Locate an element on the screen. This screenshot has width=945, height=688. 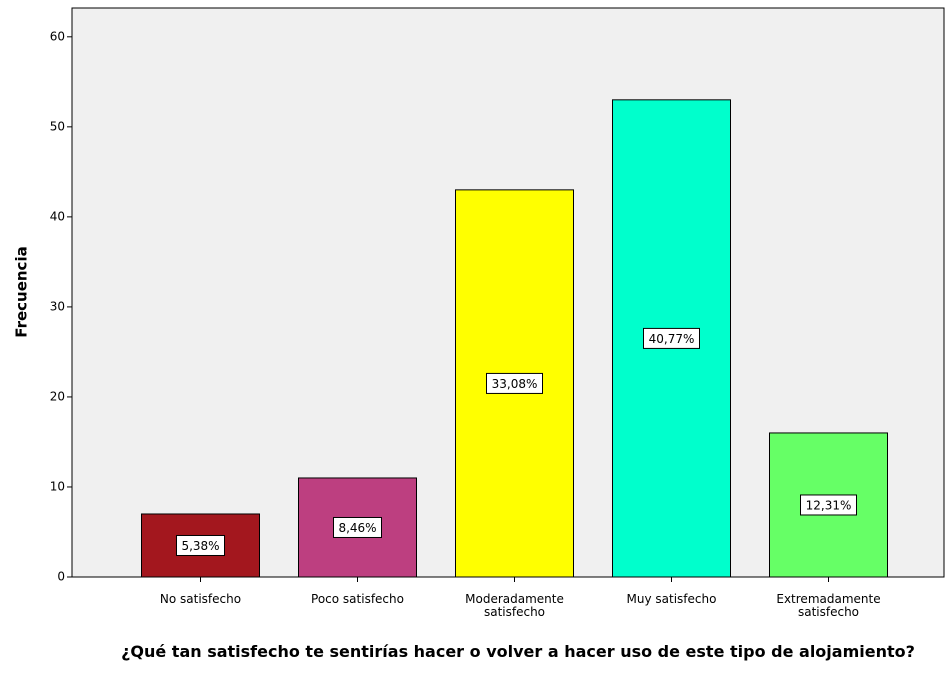
bar-label: 5,38% is located at coordinates (200, 546).